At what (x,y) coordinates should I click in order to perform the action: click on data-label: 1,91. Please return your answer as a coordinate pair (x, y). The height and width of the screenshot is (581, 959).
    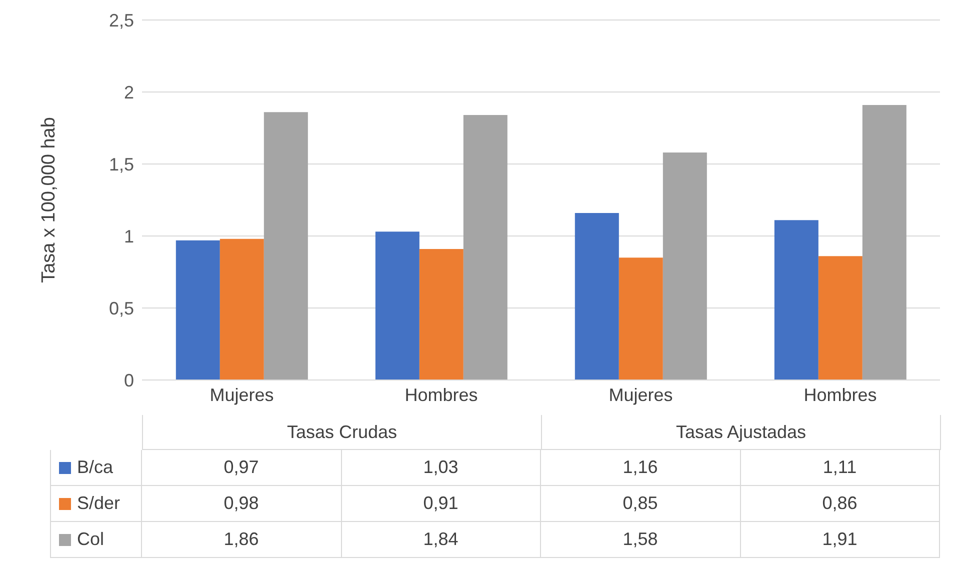
    Looking at the image, I should click on (840, 540).